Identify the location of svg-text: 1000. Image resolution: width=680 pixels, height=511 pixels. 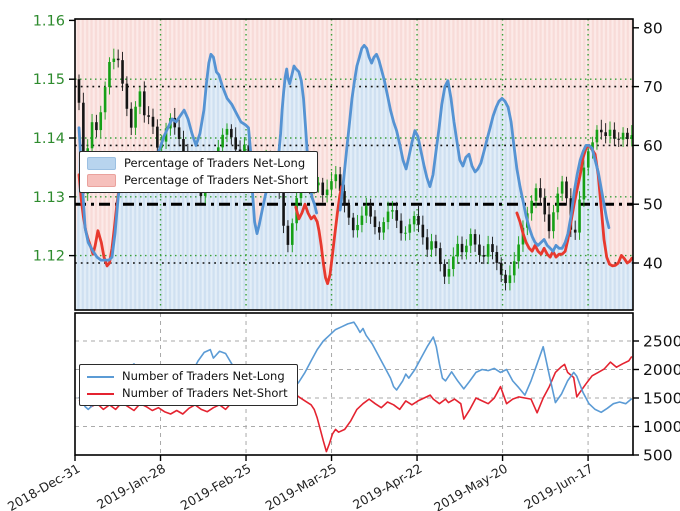
(661, 427).